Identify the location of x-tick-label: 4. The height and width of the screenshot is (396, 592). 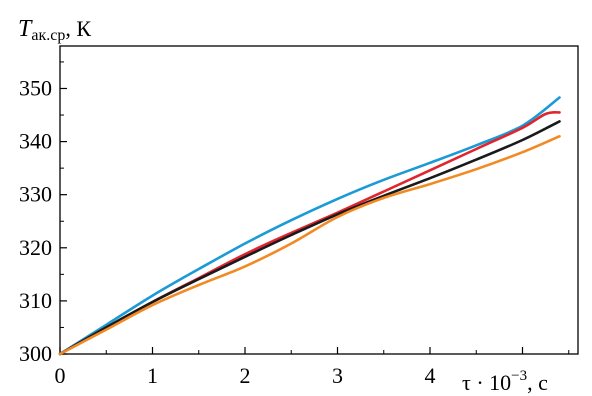
(430, 375).